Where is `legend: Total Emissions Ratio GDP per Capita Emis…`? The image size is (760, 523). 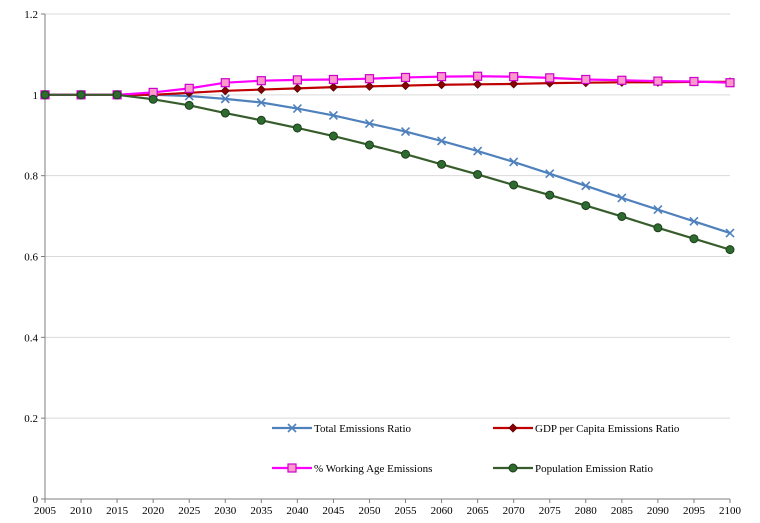
legend: Total Emissions Ratio GDP per Capita Emis… is located at coordinates (476, 449).